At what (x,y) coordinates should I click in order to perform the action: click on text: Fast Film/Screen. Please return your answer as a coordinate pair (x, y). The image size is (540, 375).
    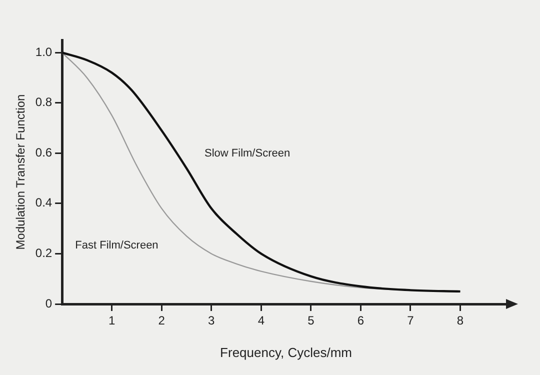
    Looking at the image, I should click on (116, 246).